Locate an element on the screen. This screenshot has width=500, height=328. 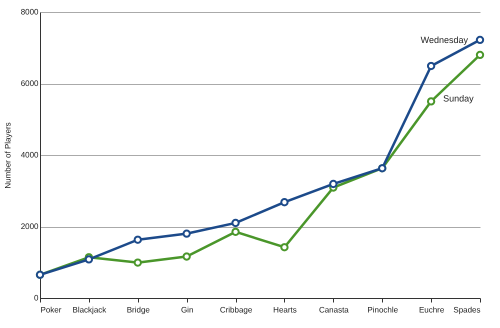
y-tick-label: 8000 is located at coordinates (30, 12).